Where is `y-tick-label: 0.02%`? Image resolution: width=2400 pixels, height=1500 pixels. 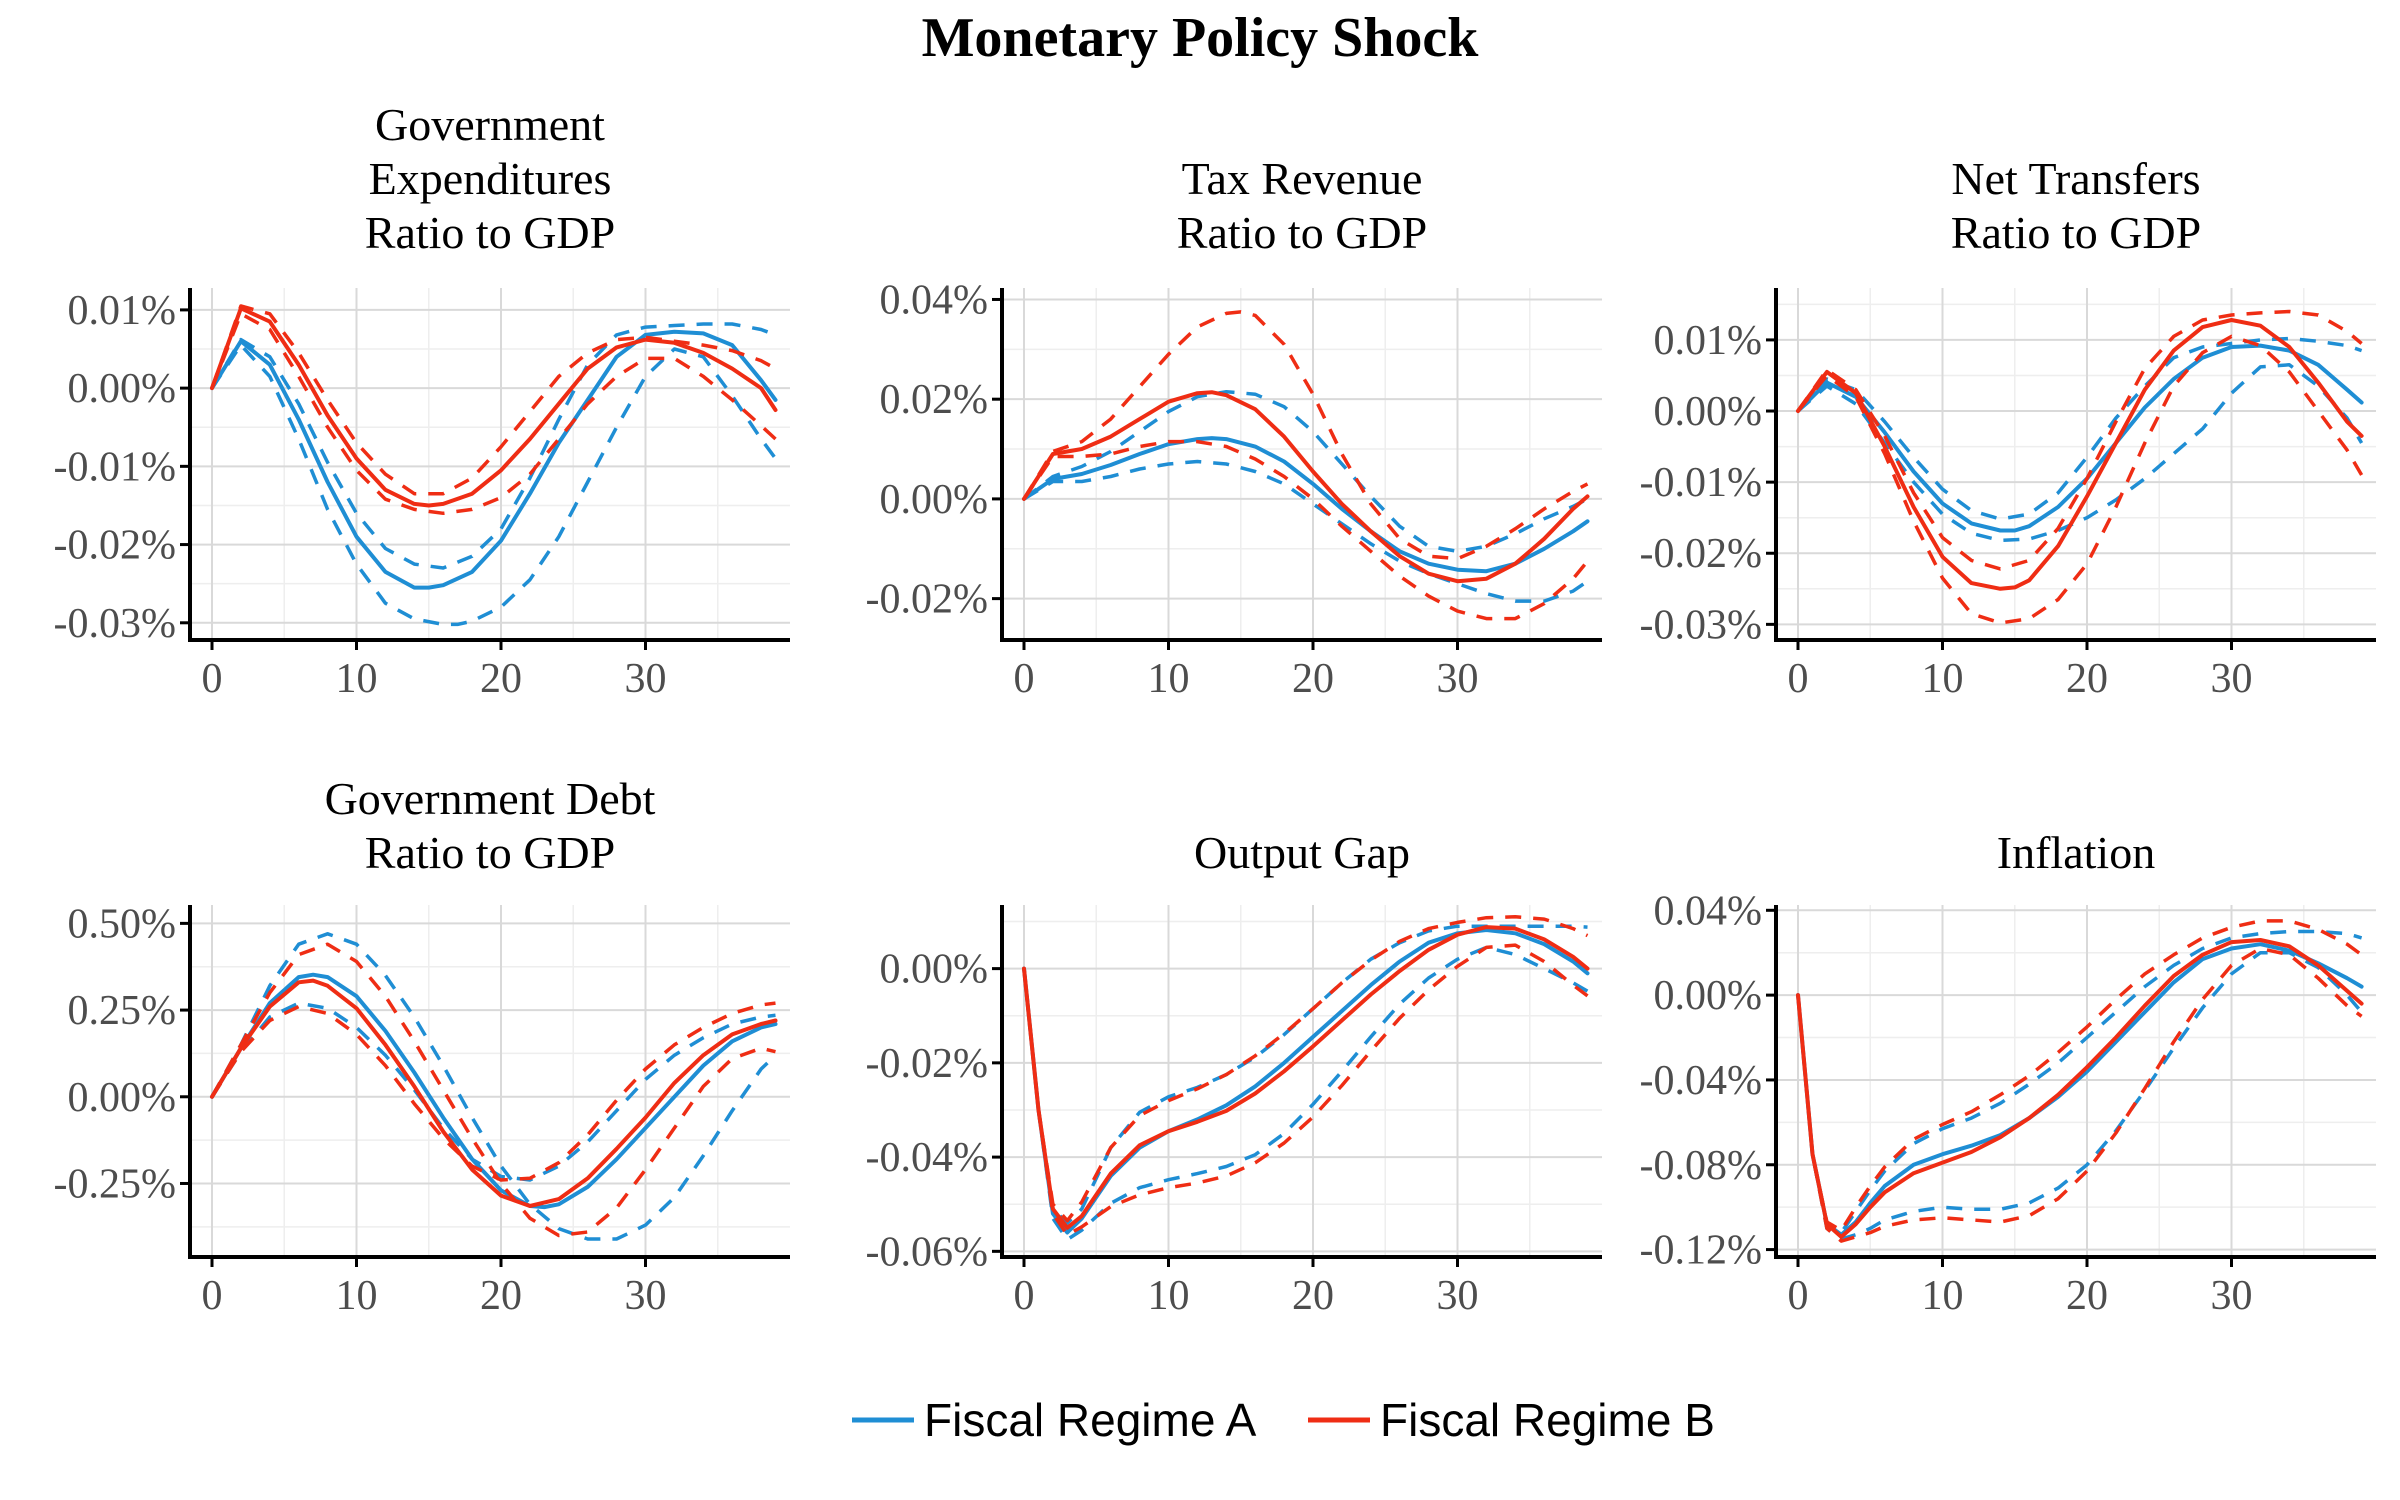
y-tick-label: 0.02% is located at coordinates (934, 400).